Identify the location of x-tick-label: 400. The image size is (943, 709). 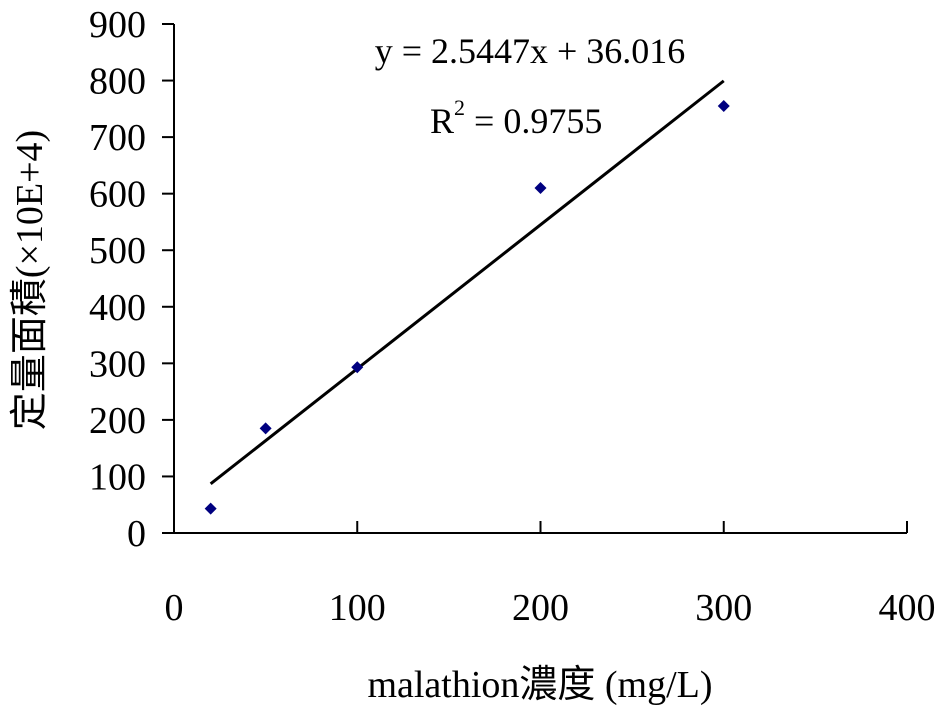
(907, 608).